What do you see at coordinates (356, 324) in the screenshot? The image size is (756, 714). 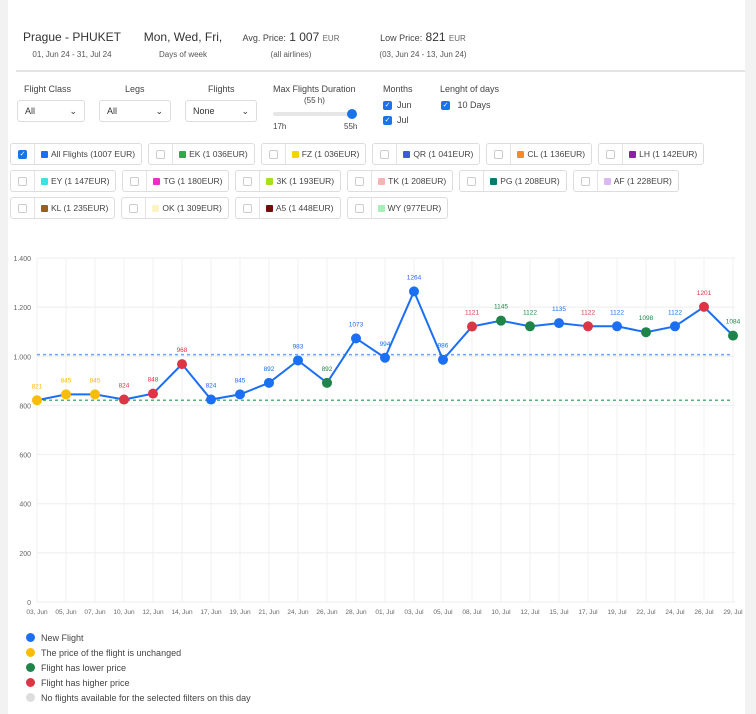 I see `data-label: 1073` at bounding box center [356, 324].